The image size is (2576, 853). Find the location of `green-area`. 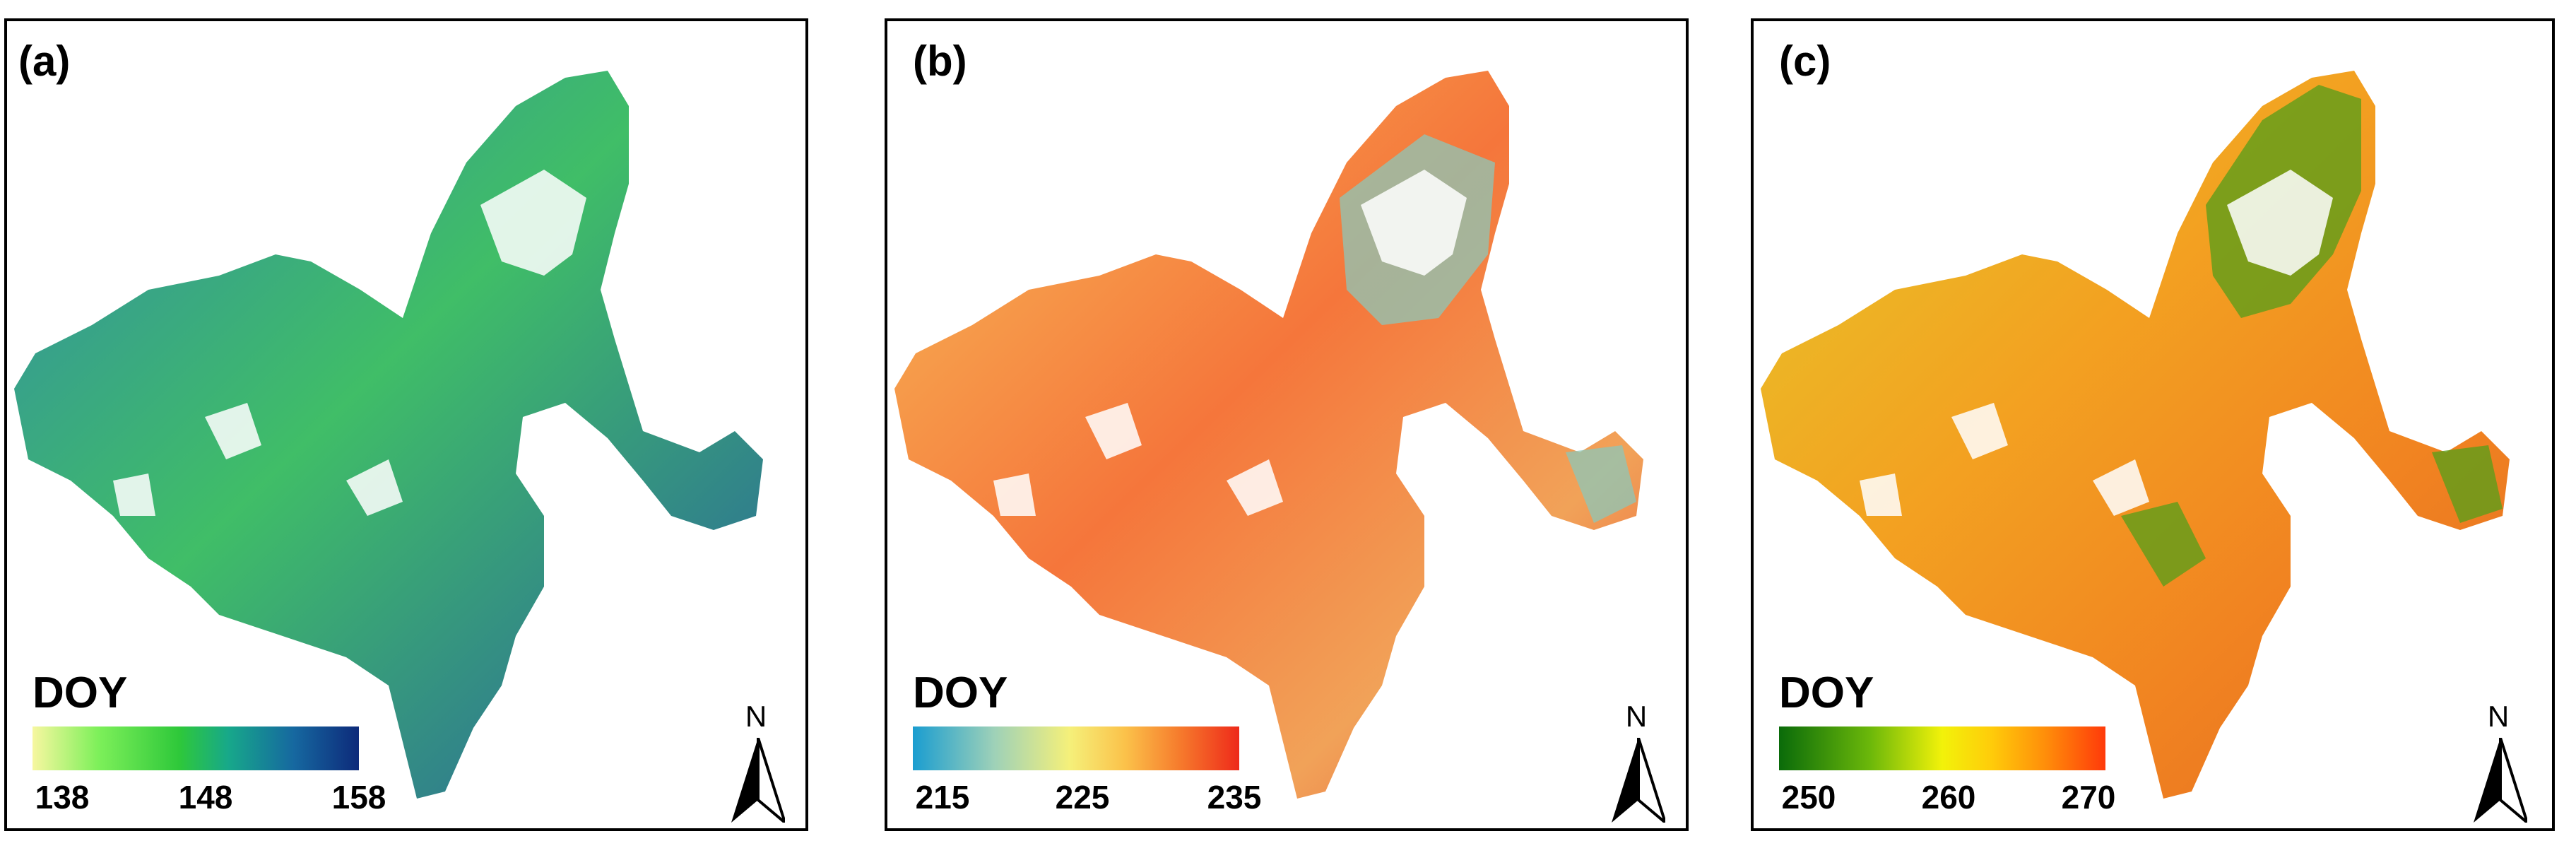

green-area is located at coordinates (2312, 336).